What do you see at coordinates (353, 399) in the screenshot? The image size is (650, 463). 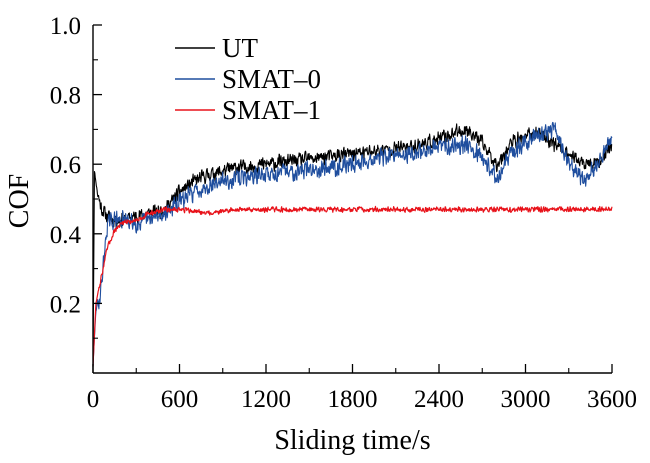 I see `x-tick-label: 1800` at bounding box center [353, 399].